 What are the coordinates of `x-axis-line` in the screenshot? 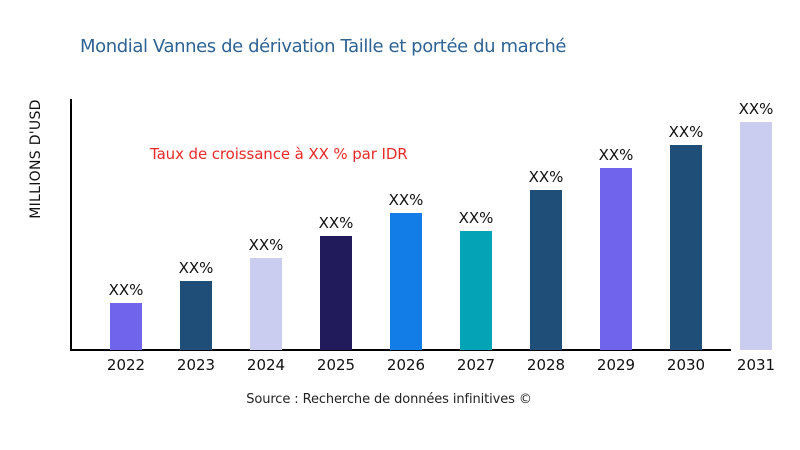 It's located at (400, 350).